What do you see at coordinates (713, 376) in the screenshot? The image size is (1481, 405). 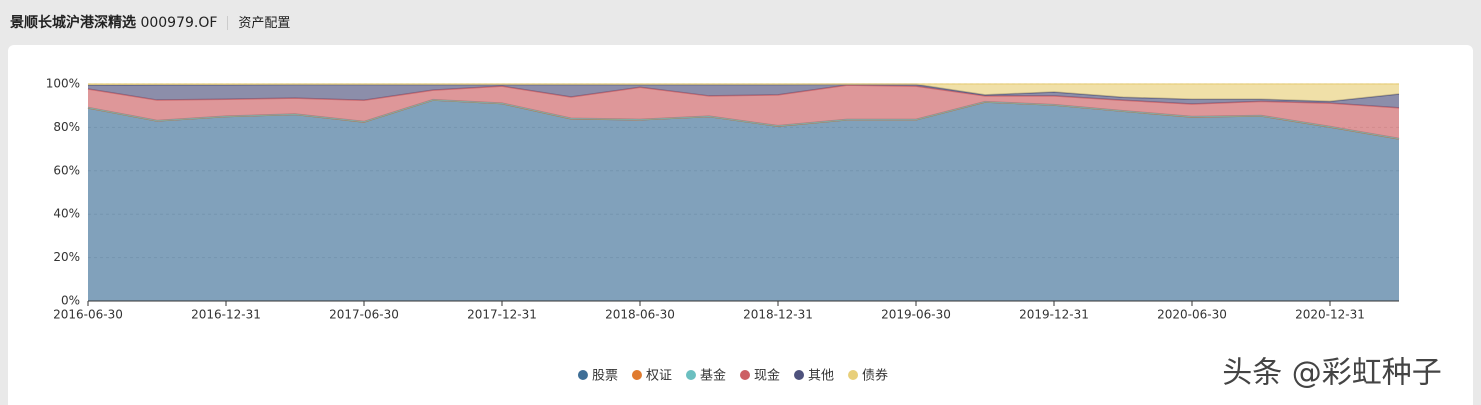 I see `legend-label: 基金` at bounding box center [713, 376].